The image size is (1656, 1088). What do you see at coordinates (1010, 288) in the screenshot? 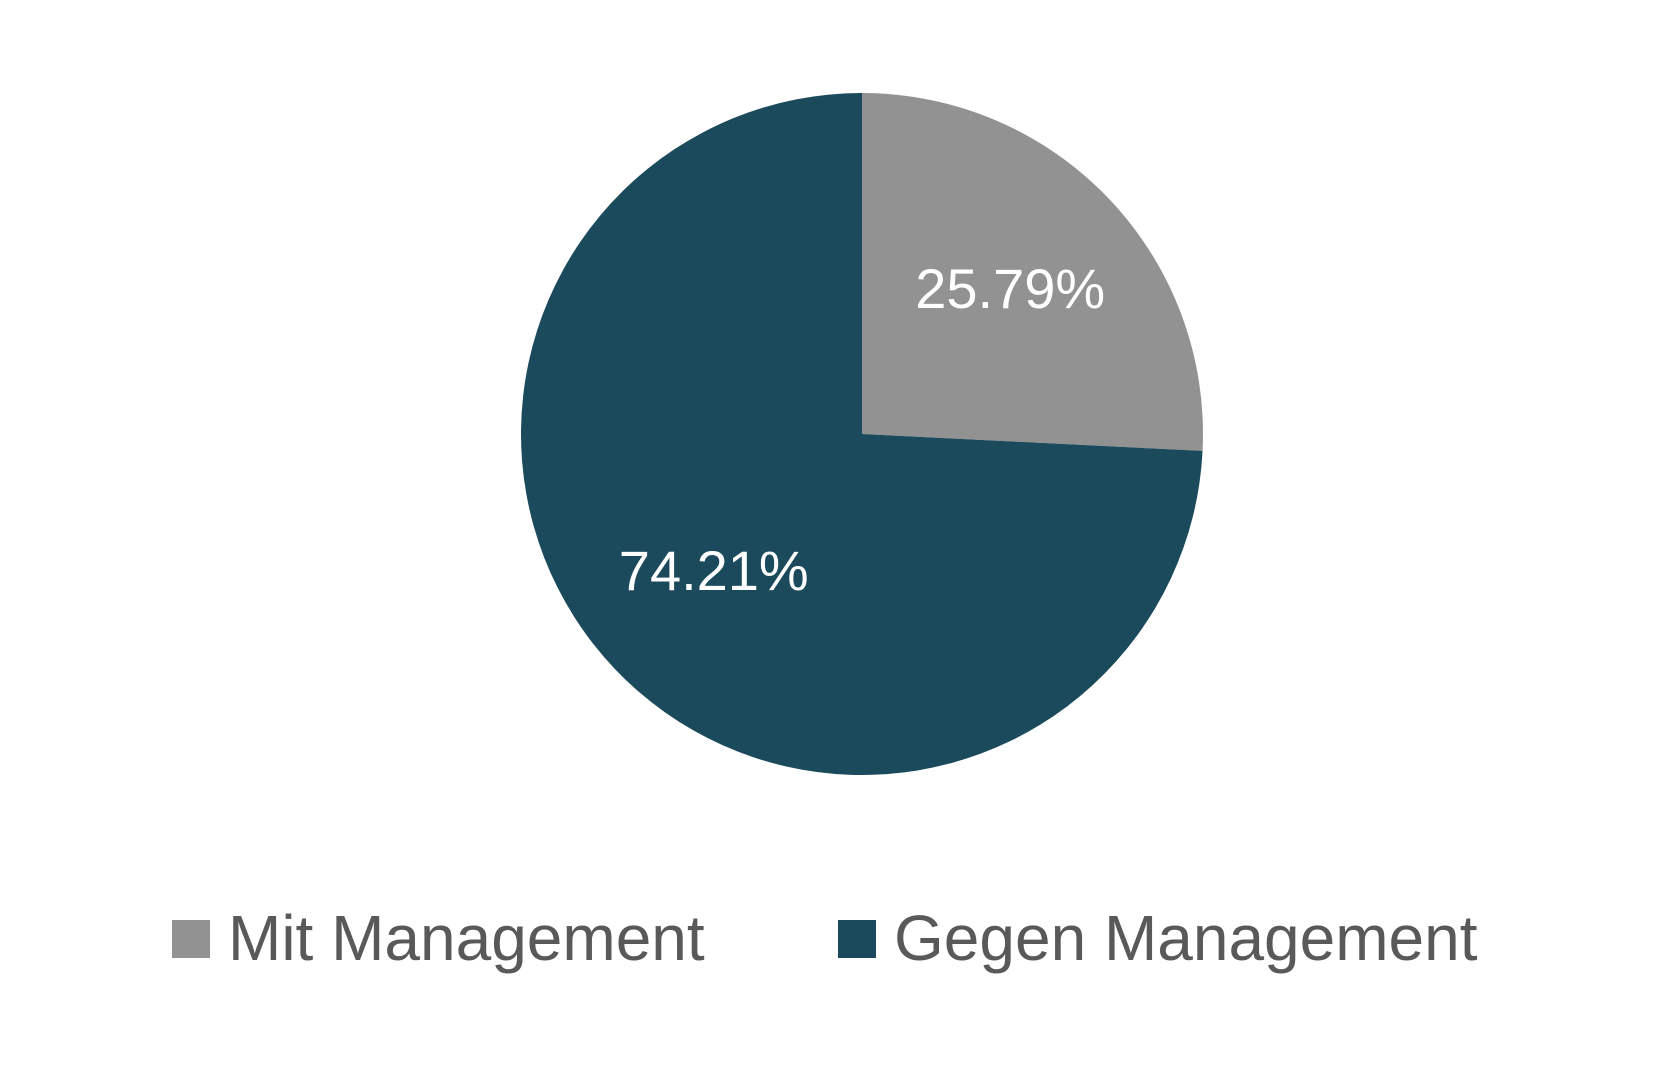
I see `slice-label-mit-management: 25.79%` at bounding box center [1010, 288].